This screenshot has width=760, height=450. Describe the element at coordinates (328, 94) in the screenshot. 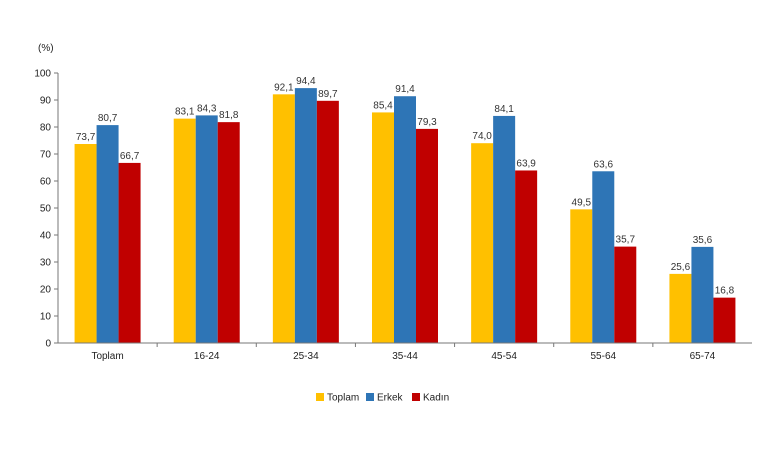

I see `data-label: 89,7` at that location.